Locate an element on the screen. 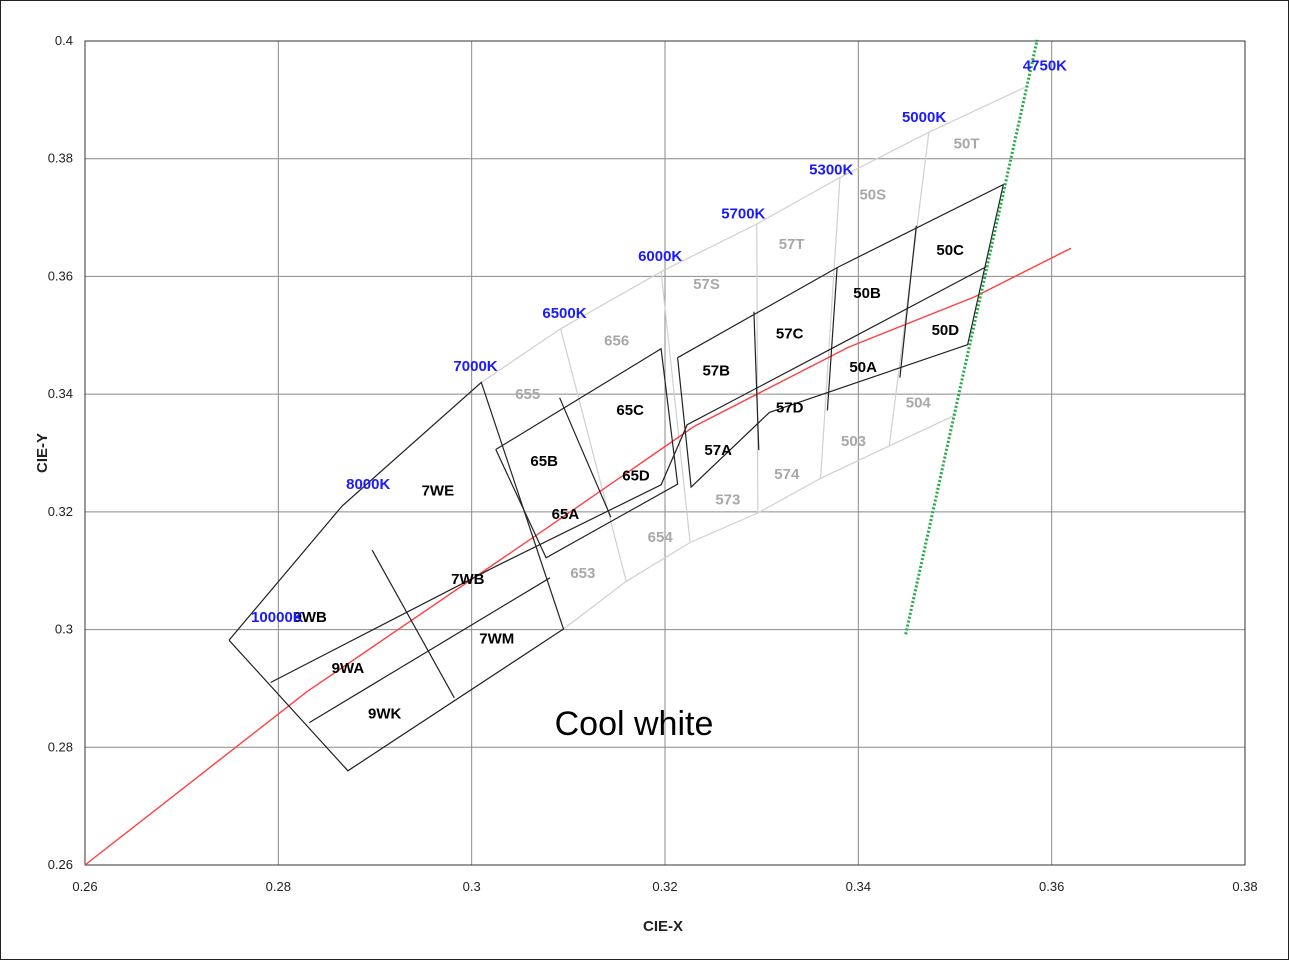  bin-label: 57D is located at coordinates (790, 408).